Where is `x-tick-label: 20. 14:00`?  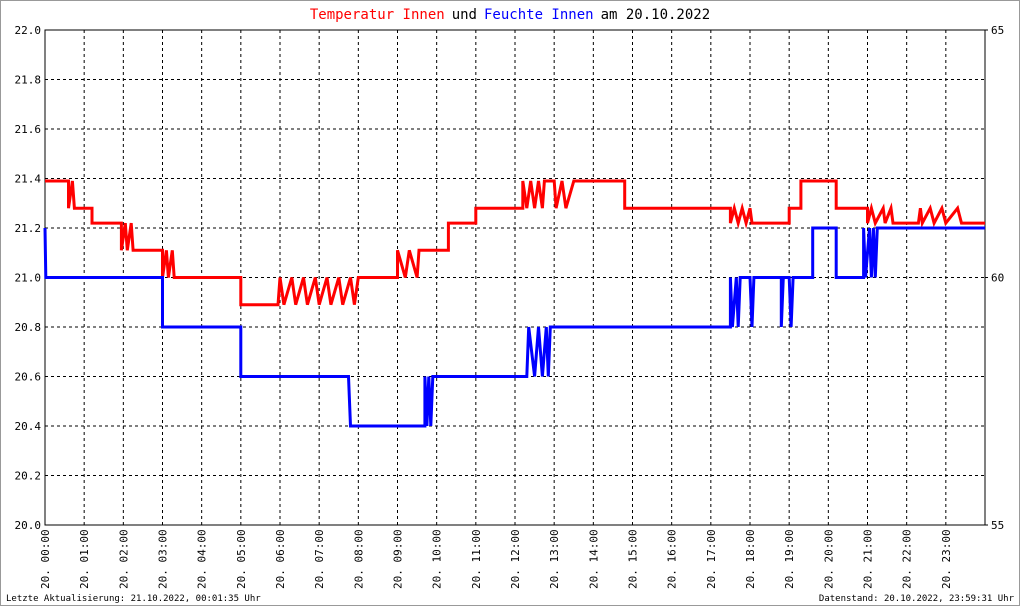
x-tick-label: 20. 14:00 is located at coordinates (593, 559).